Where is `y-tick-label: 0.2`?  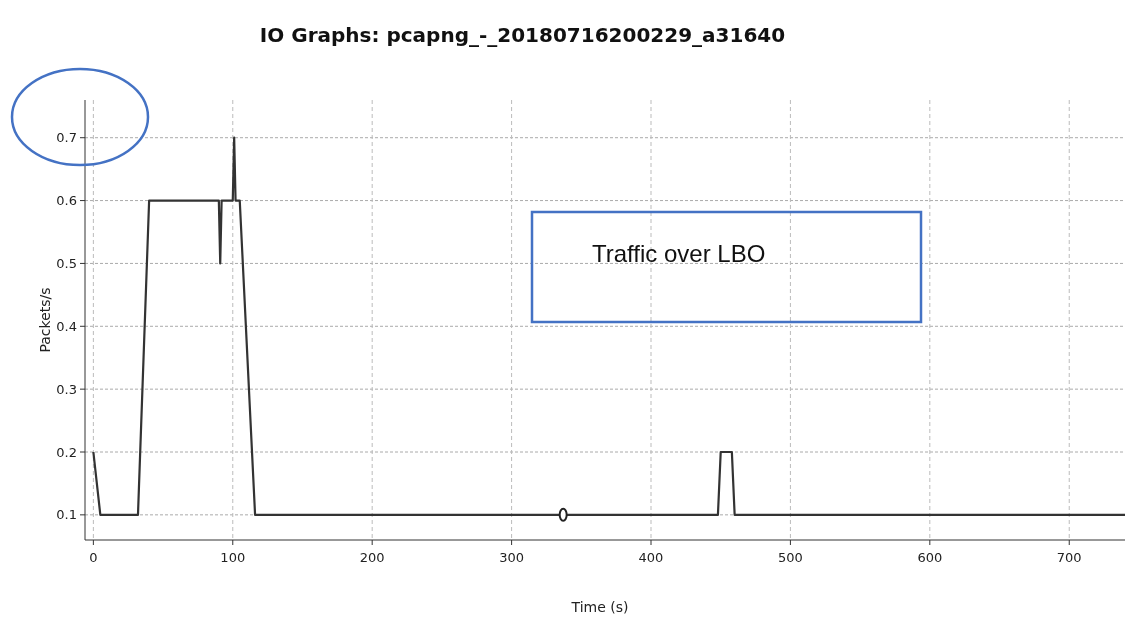 y-tick-label: 0.2 is located at coordinates (66, 452).